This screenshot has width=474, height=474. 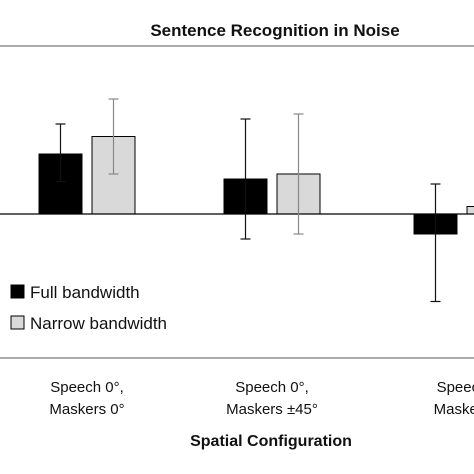 I want to click on x-tick-label-0-1: Maskers 0°, so click(x=86, y=409).